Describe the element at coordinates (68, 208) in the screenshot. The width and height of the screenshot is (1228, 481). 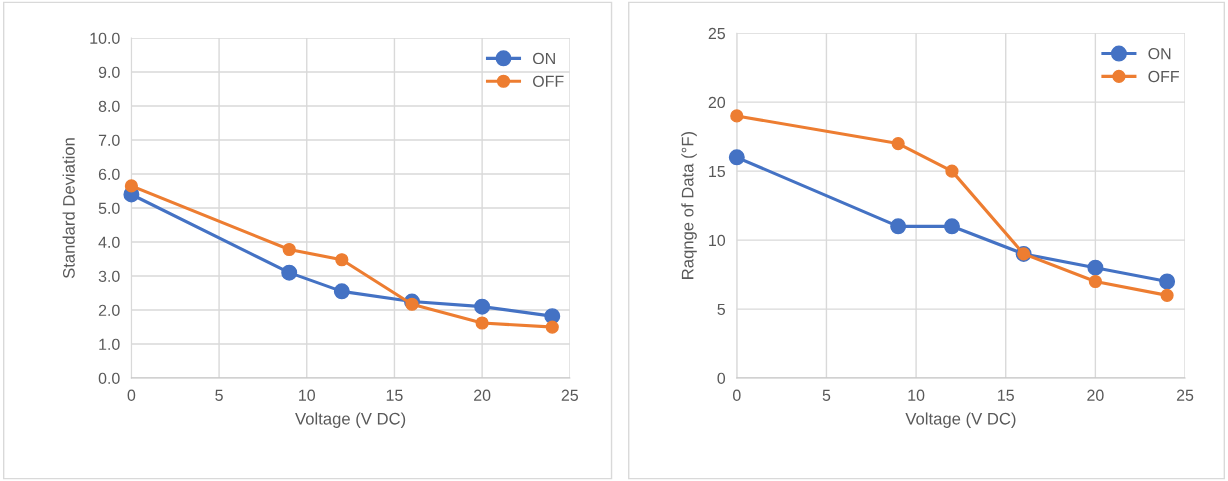
I see `y-axis-title: Standard Deviation` at that location.